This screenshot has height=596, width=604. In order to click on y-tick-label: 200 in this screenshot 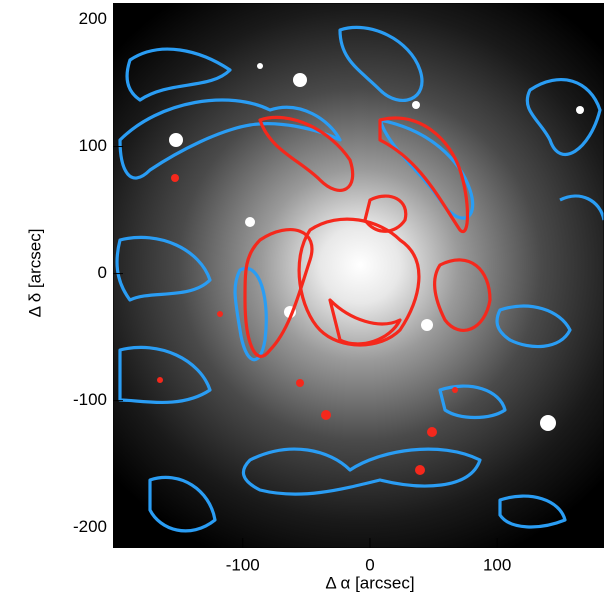, I will do `click(93, 18)`.